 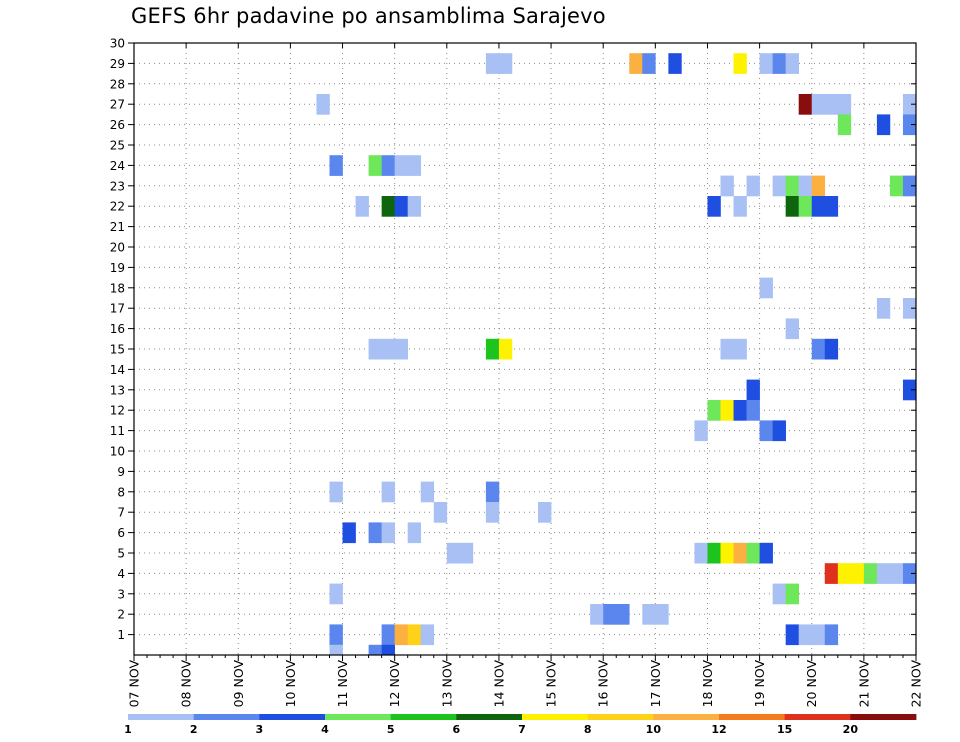 I want to click on x-tick-label: 11 NOV, so click(x=342, y=684).